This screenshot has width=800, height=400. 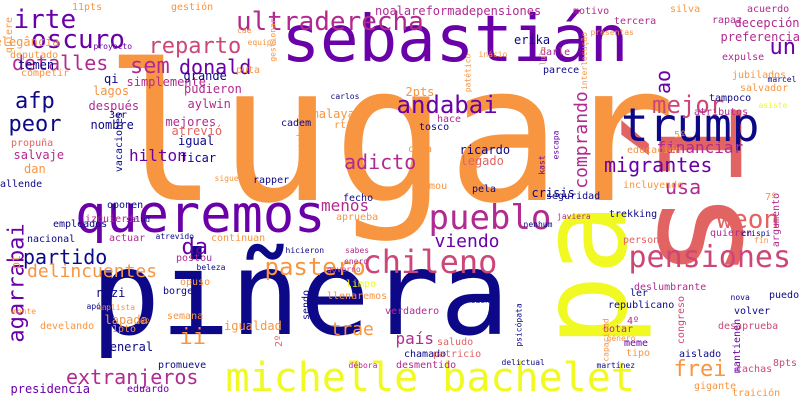 What do you see at coordinates (412, 311) in the screenshot?
I see `word-verdadero: verdadero` at bounding box center [412, 311].